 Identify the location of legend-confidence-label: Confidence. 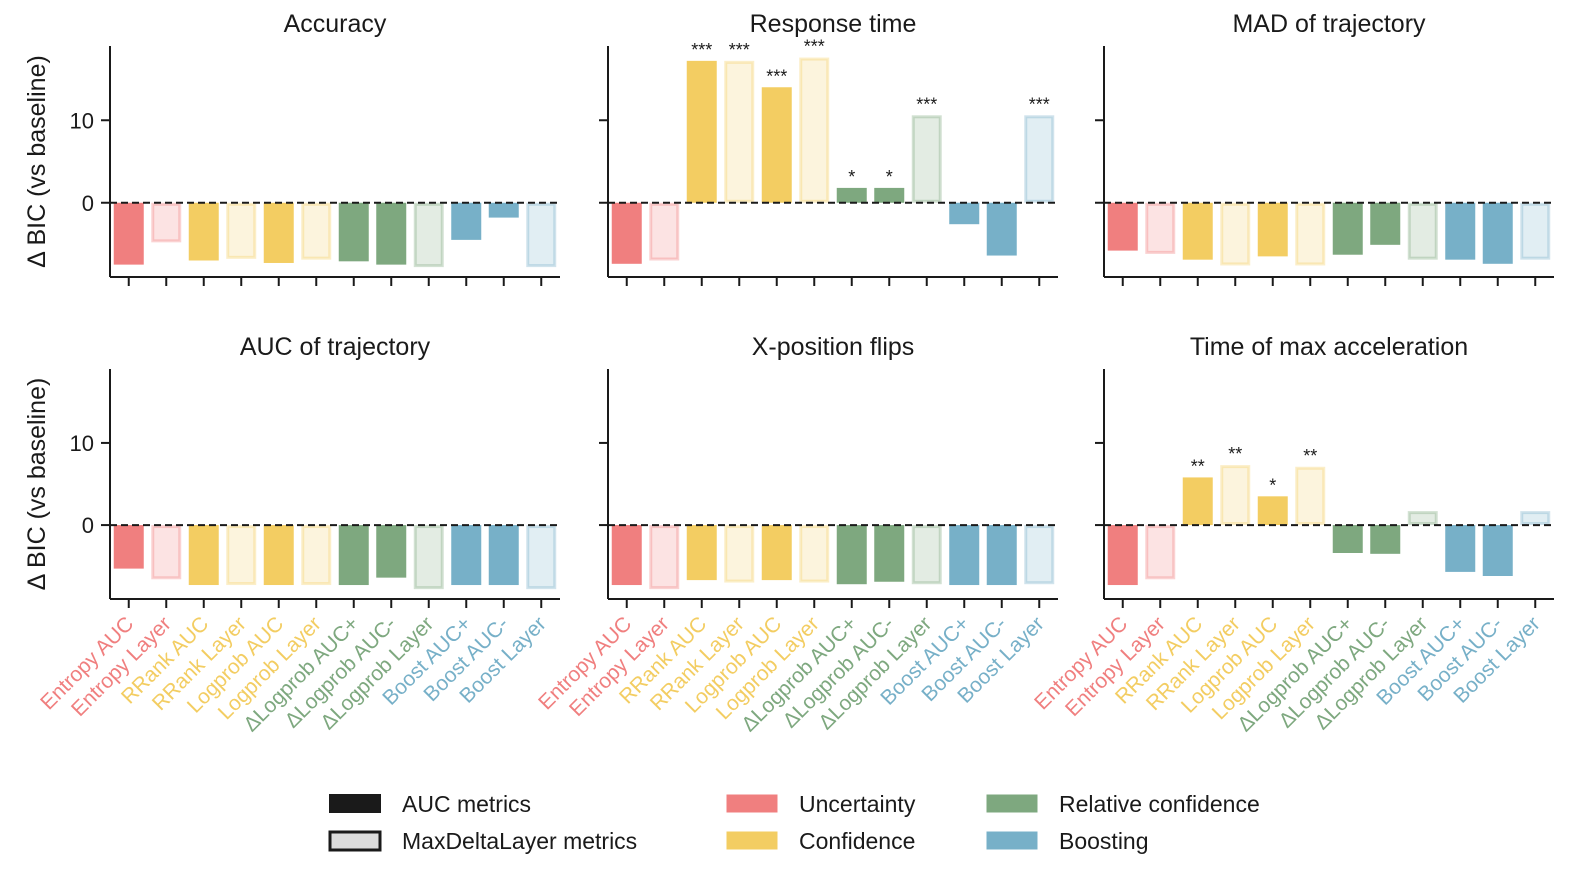
(857, 841).